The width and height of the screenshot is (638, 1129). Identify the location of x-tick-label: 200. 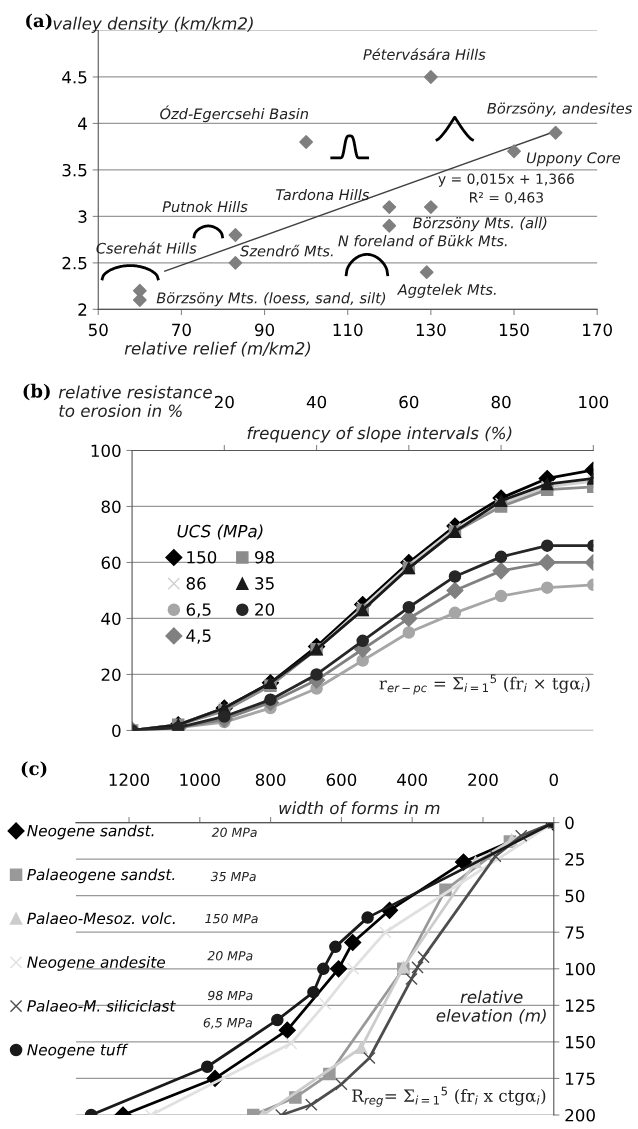
(483, 780).